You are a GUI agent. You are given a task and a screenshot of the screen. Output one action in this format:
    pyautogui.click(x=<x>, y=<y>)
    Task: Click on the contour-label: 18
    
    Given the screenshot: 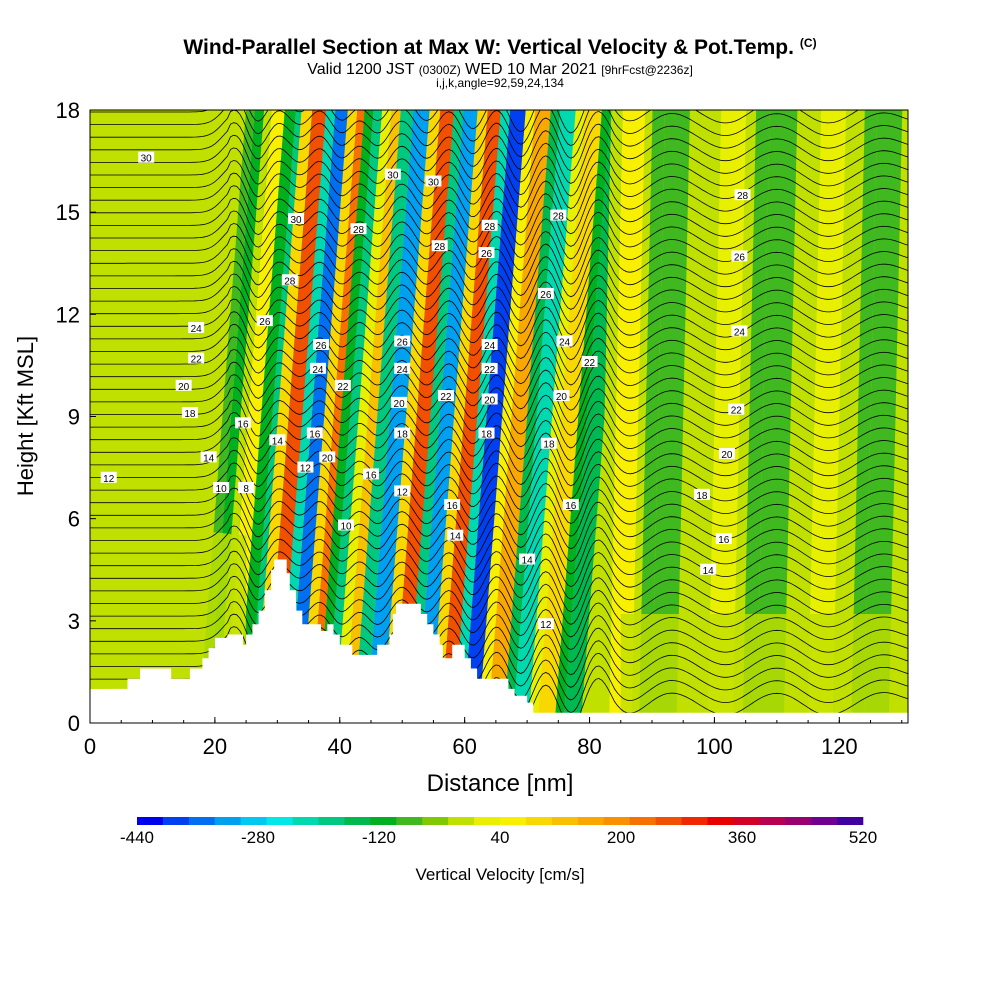 What is the action you would take?
    pyautogui.click(x=486, y=434)
    